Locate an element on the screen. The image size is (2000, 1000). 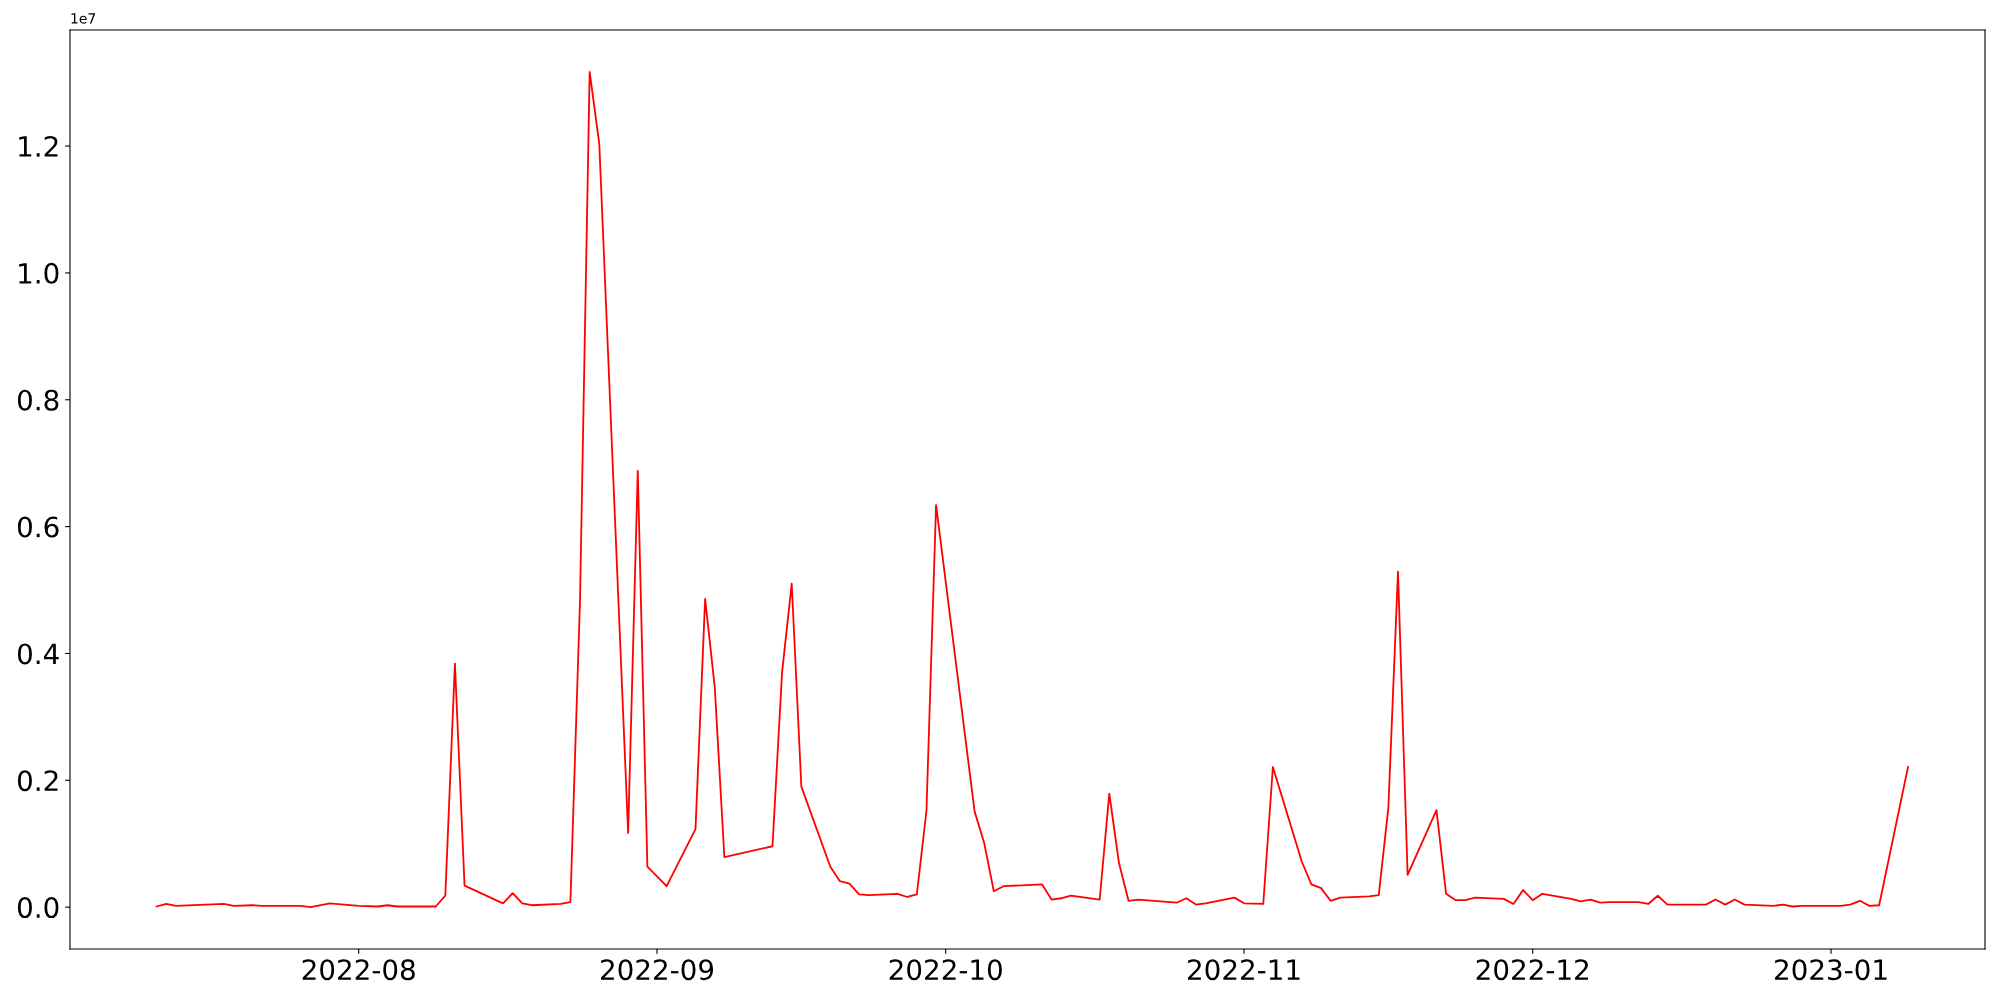
x-tick-label: 2022-09 is located at coordinates (657, 970).